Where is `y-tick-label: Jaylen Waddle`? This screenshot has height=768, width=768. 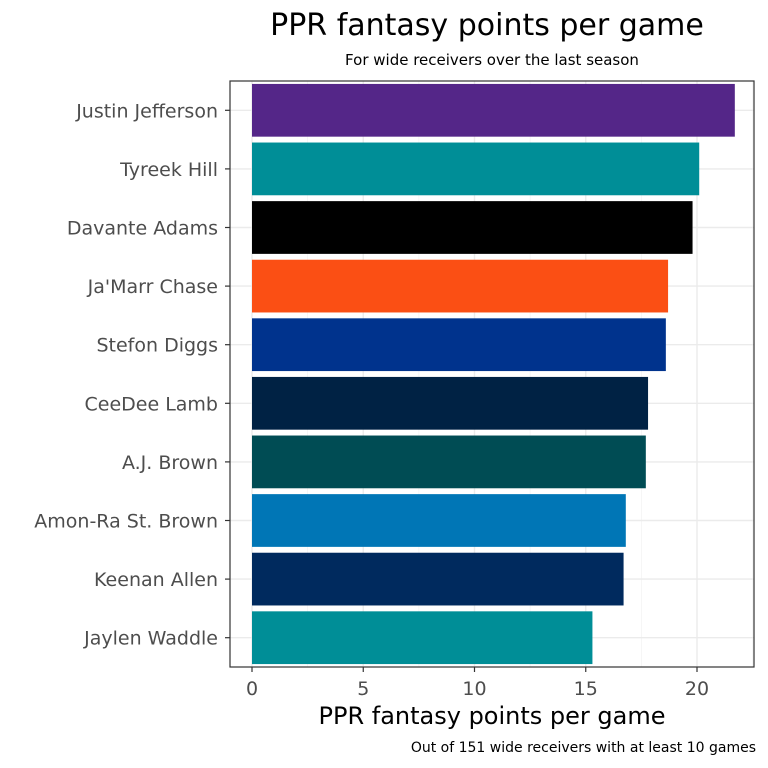
y-tick-label: Jaylen Waddle is located at coordinates (150, 639).